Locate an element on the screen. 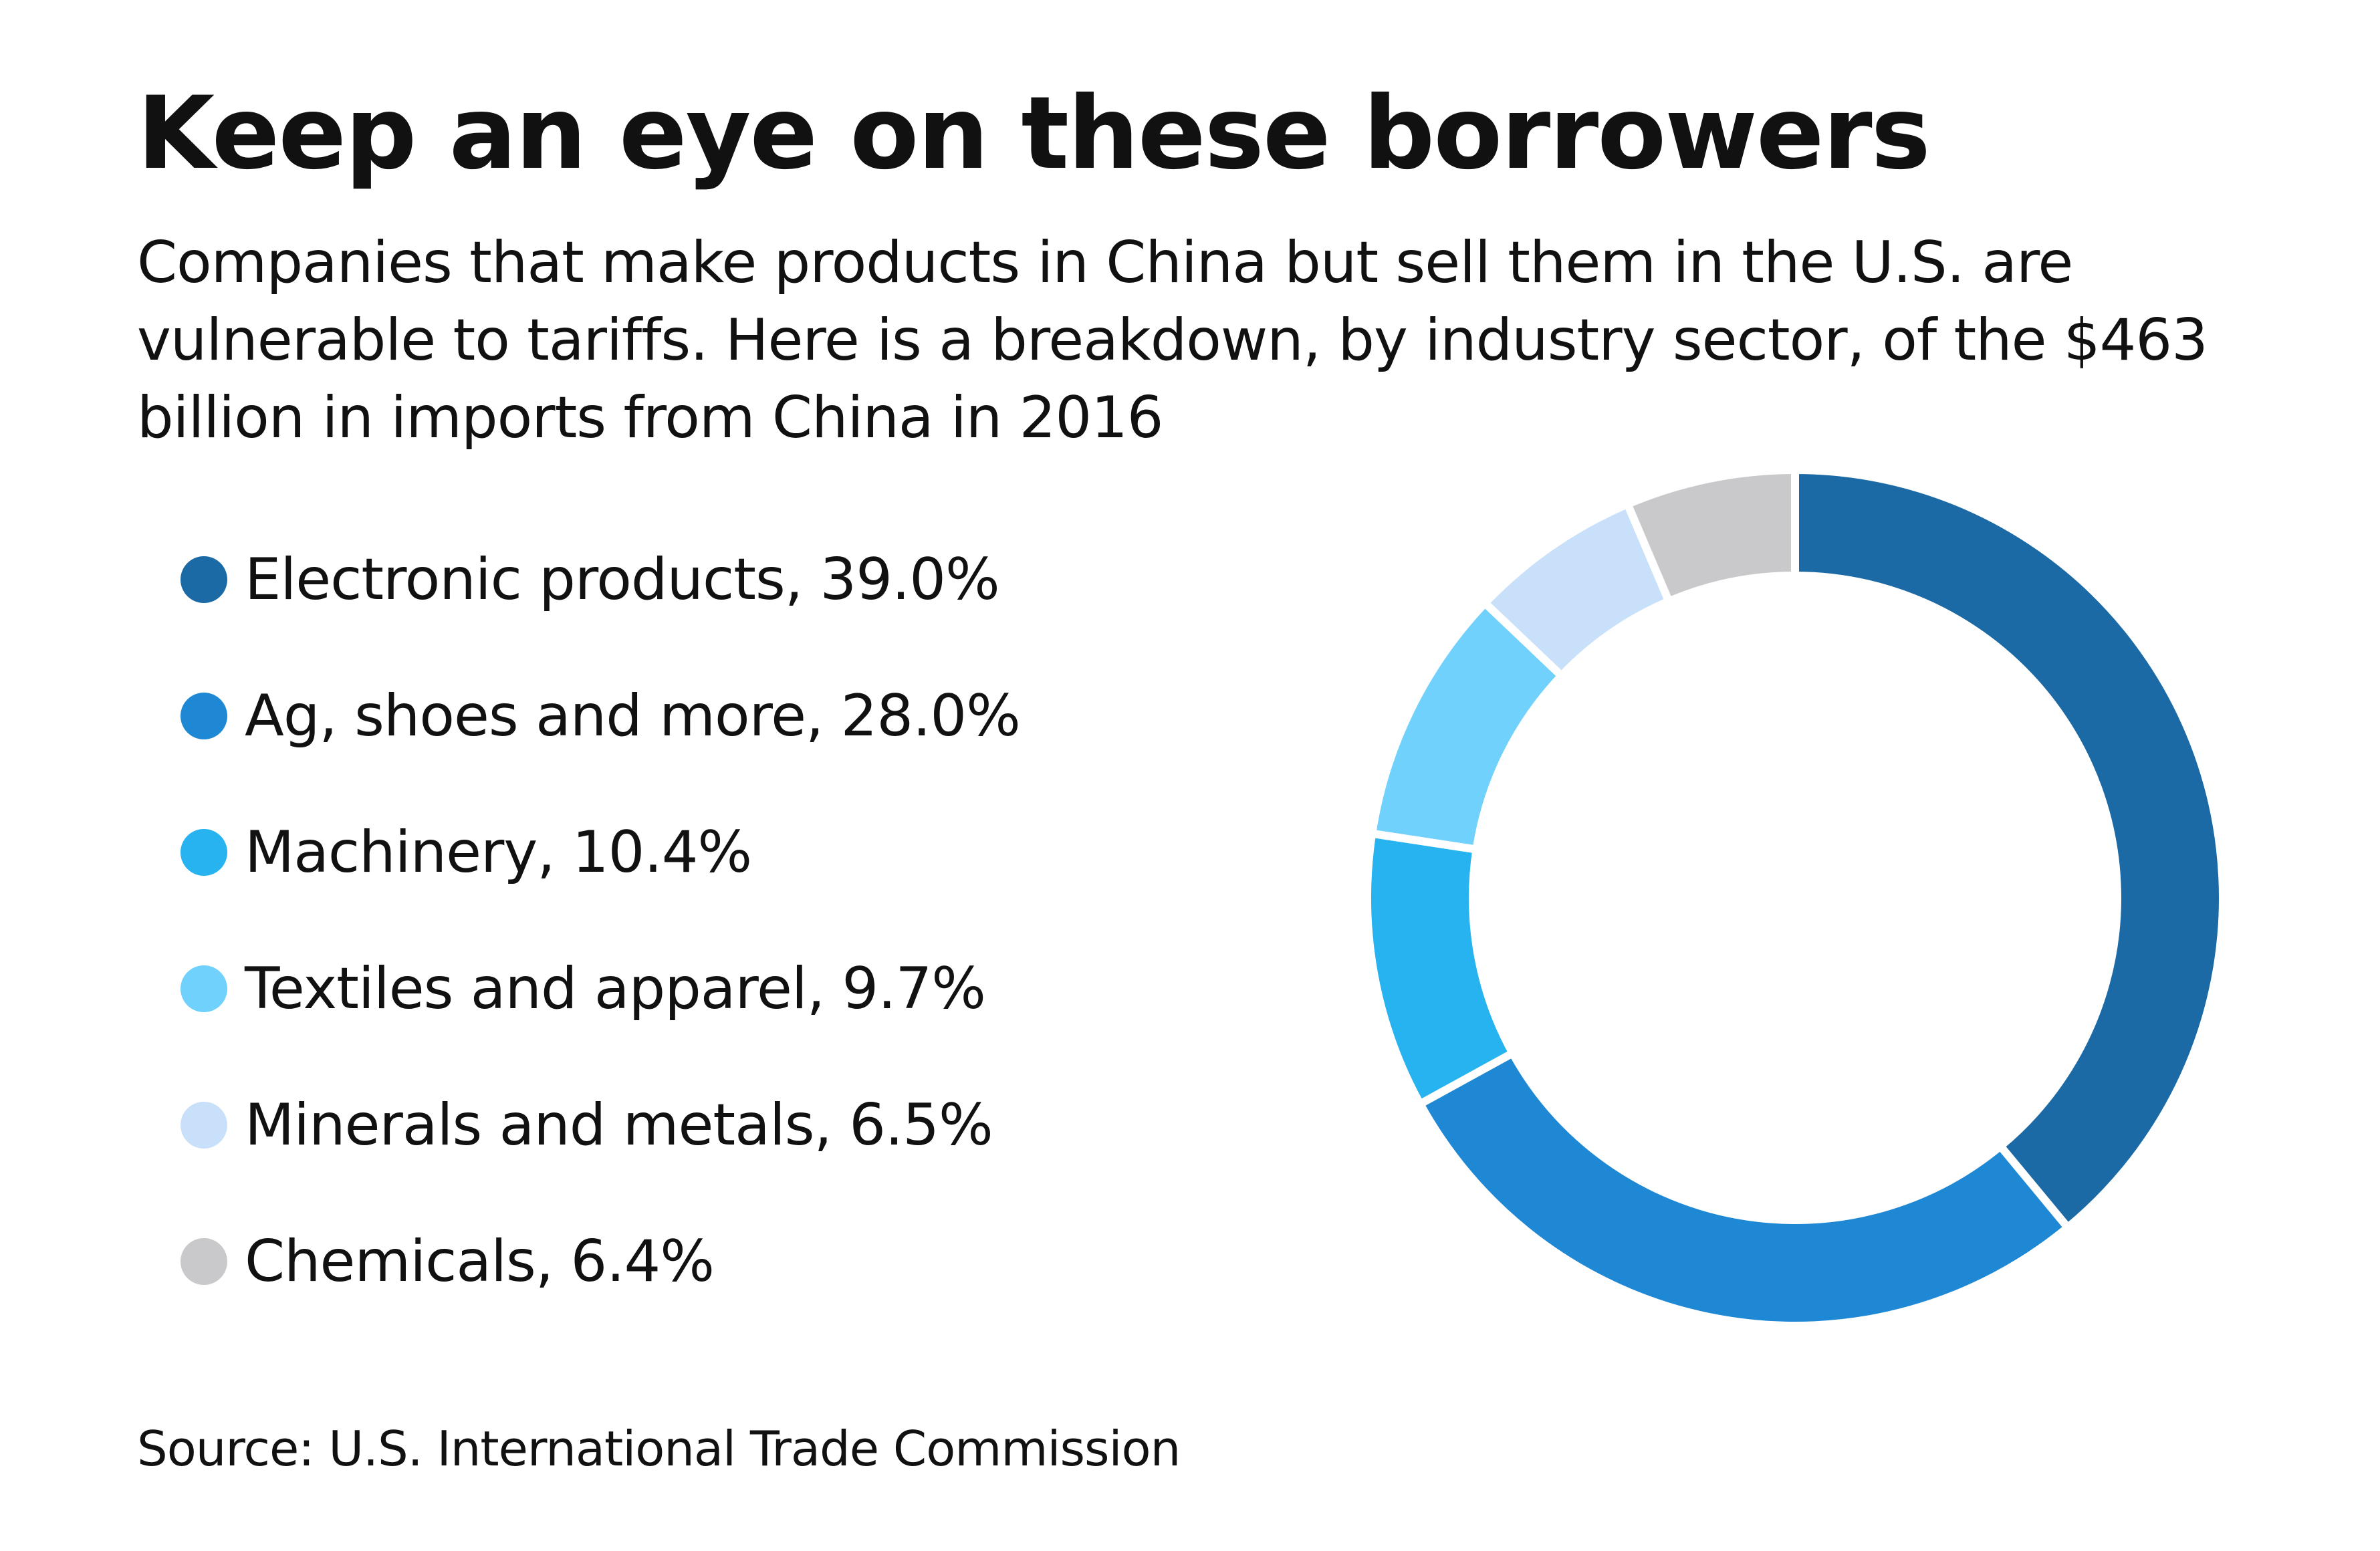 The width and height of the screenshot is (2380, 1551). legend-item-minerals: Minerals and metals, 6.5% is located at coordinates (600, 1125).